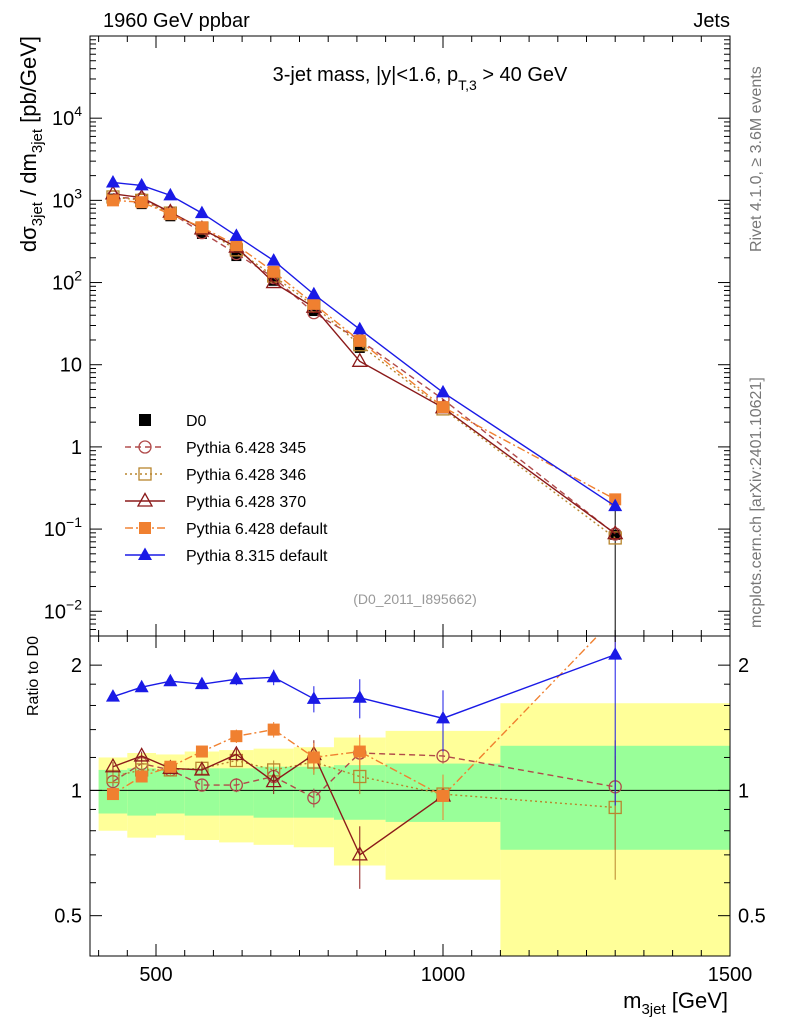 The width and height of the screenshot is (786, 1024). What do you see at coordinates (246, 448) in the screenshot?
I see `legend-label: Pythia 6.428 345` at bounding box center [246, 448].